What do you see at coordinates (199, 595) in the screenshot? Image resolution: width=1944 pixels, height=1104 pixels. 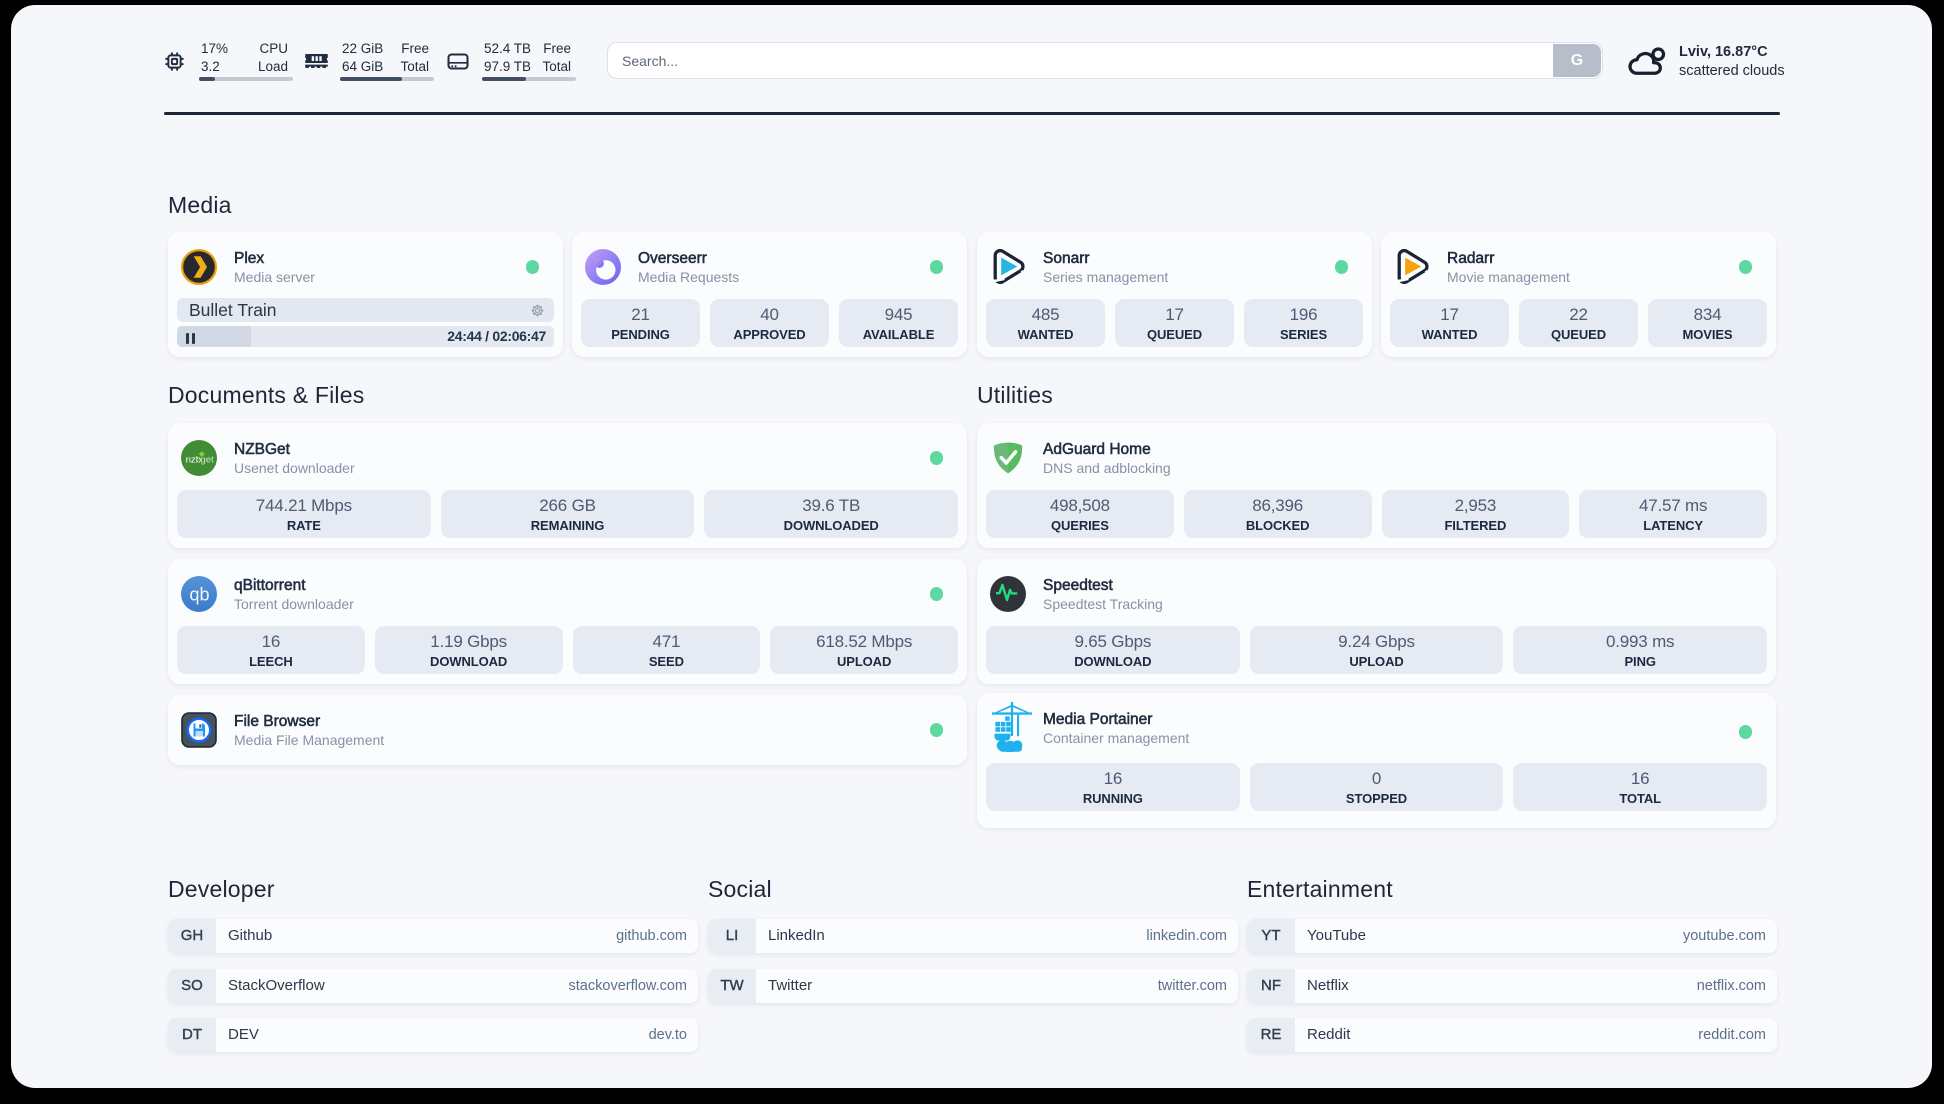 I see `svg-text: qb` at bounding box center [199, 595].